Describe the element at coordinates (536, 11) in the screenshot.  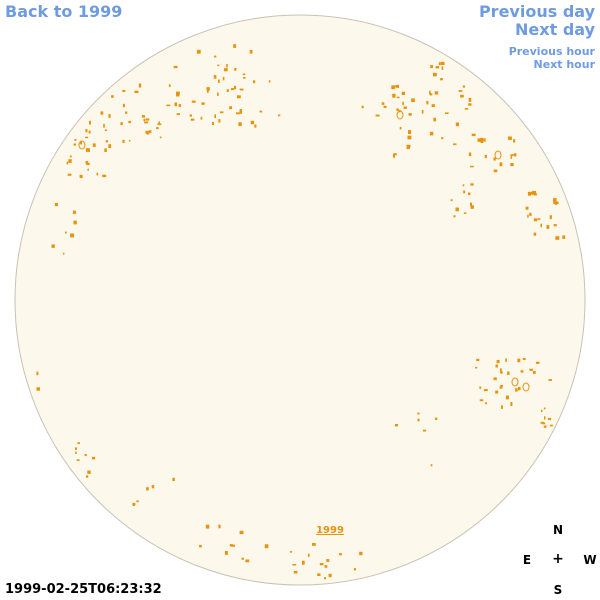
I see `previous-day-link: Previous day` at that location.